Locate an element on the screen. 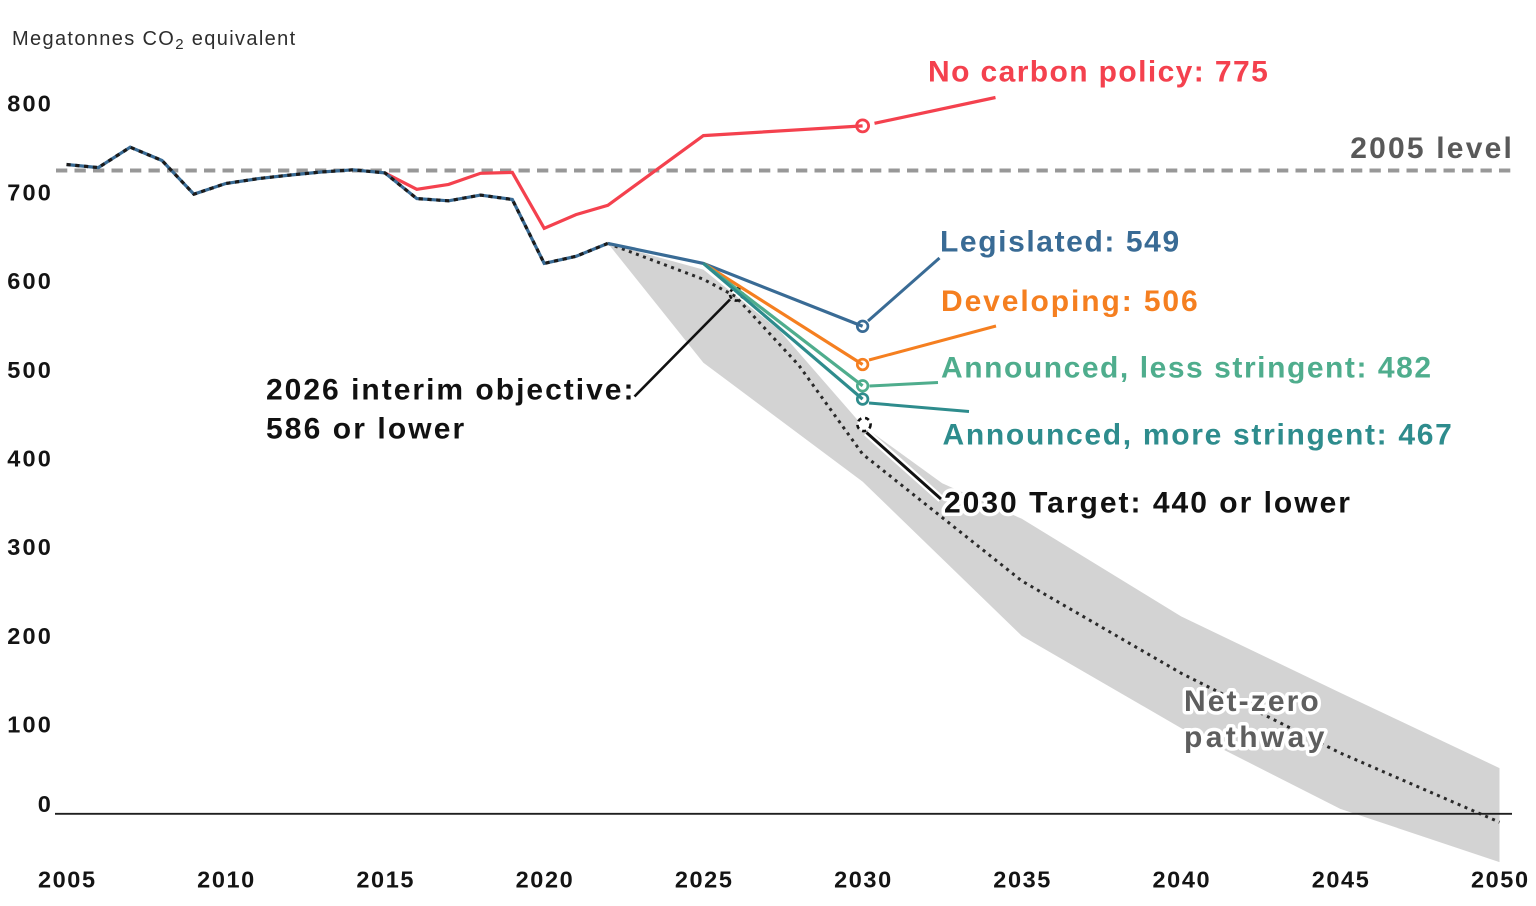 This screenshot has height=906, width=1536. svg-text: Megatonnes CO2 equivalent is located at coordinates (154, 40).